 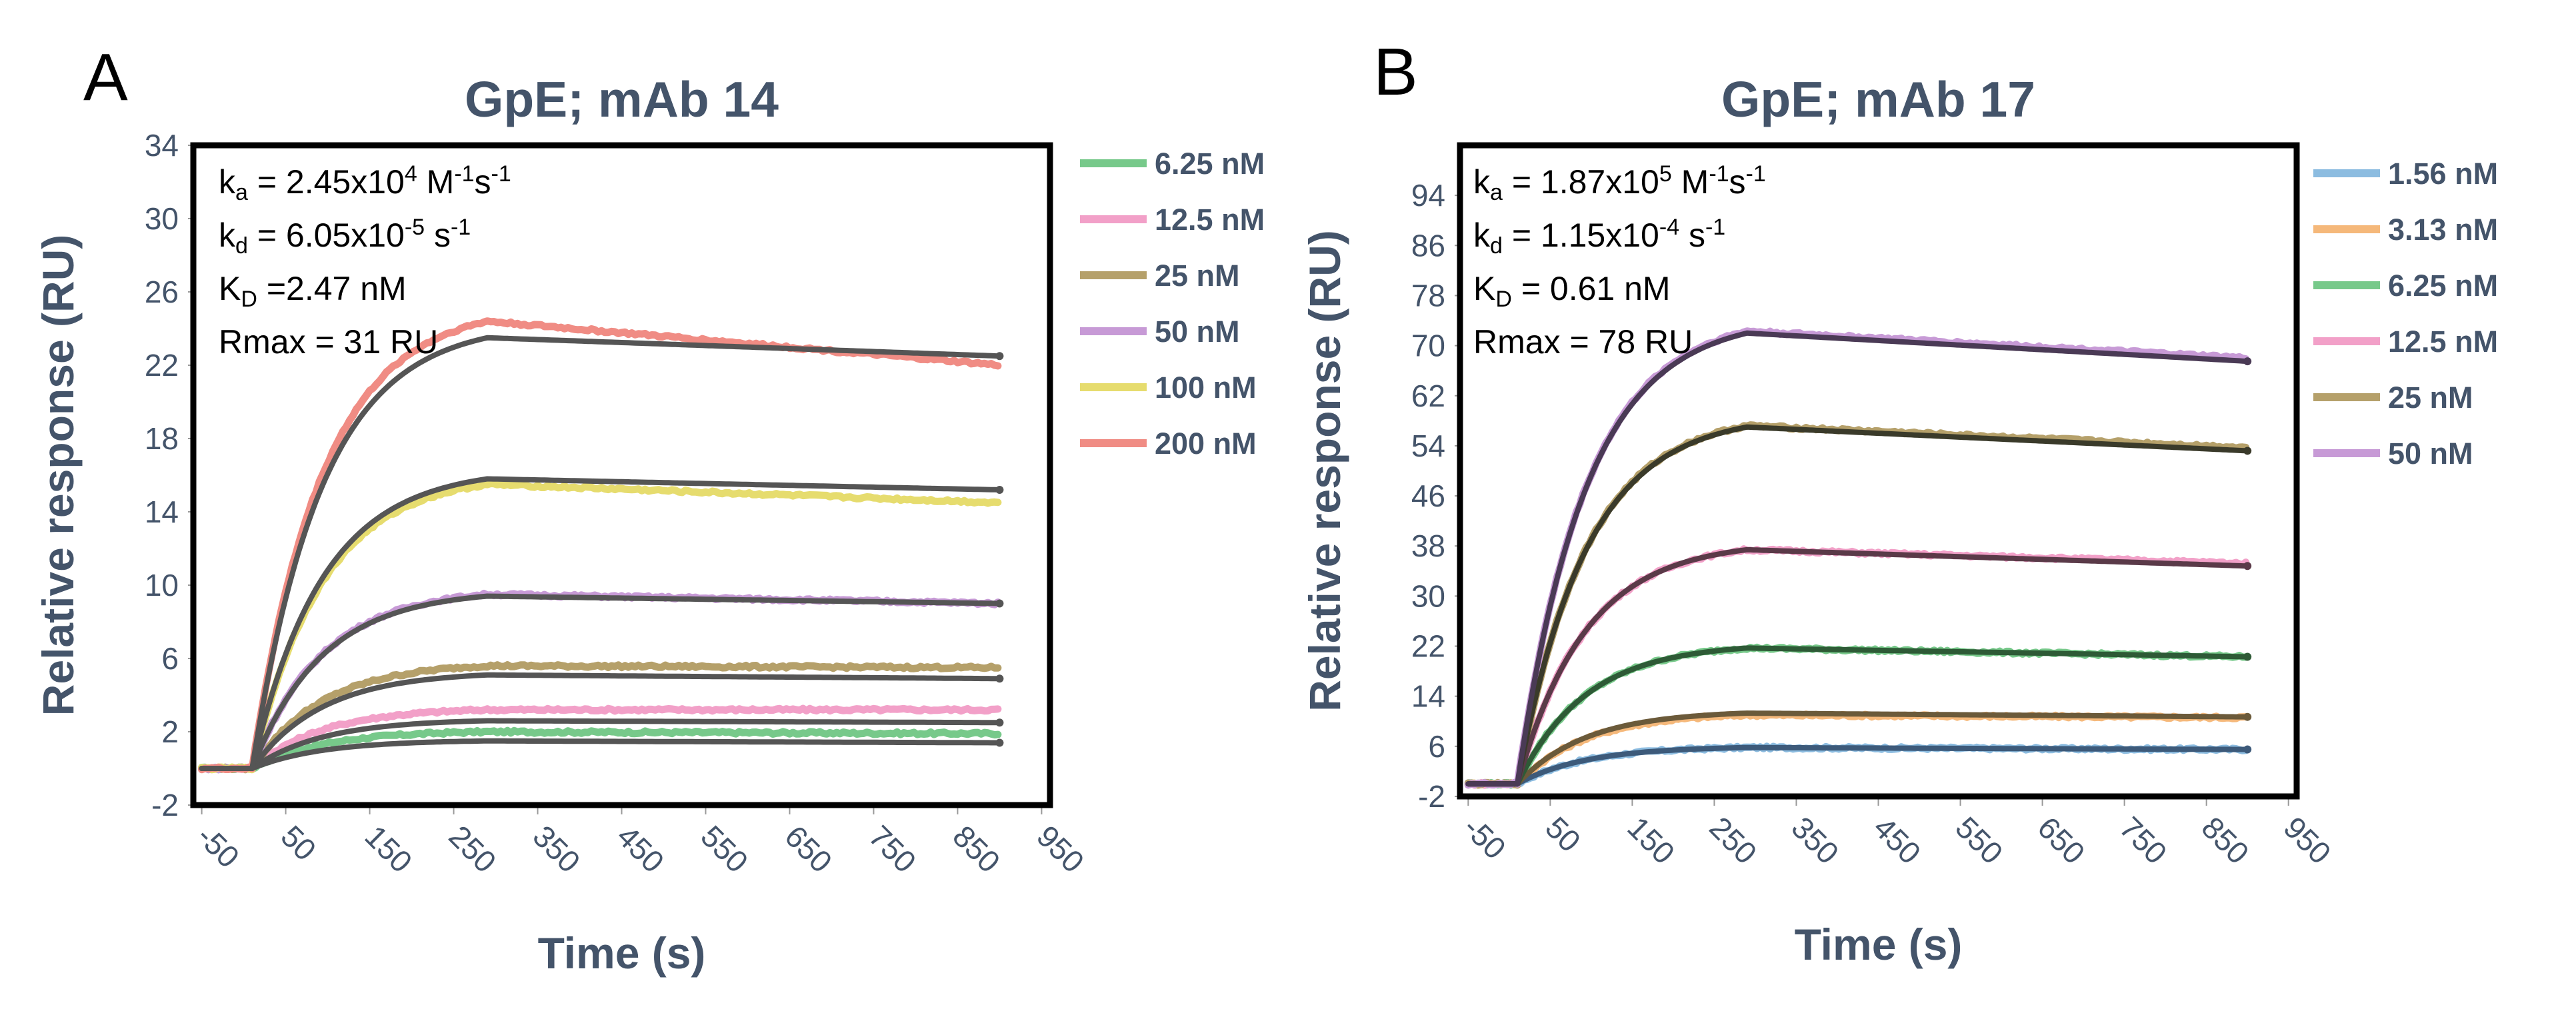 What do you see at coordinates (2443, 174) in the screenshot?
I see `legend-label-0: 1.56 nM` at bounding box center [2443, 174].